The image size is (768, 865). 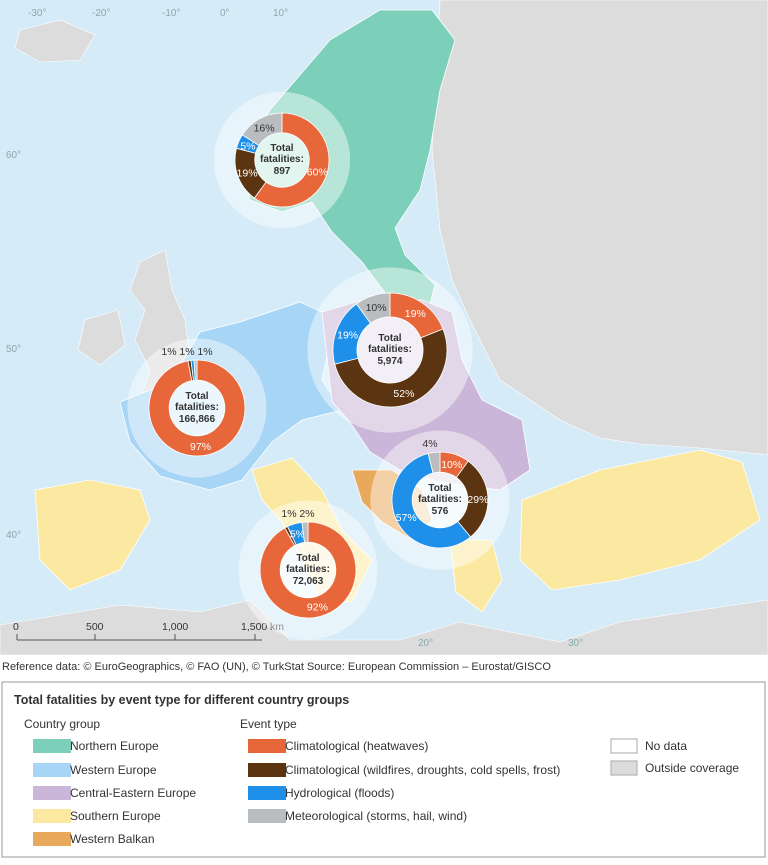 I want to click on legend-label: Central-Eastern Europe, so click(x=133, y=793).